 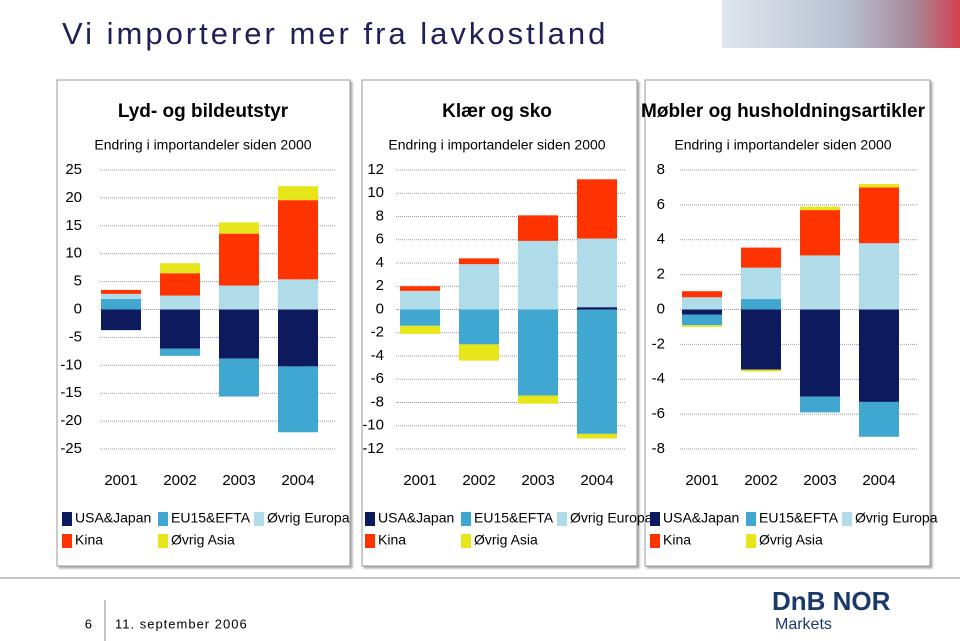 What do you see at coordinates (783, 111) in the screenshot?
I see `chart-title: Møbler og husholdningsartikler` at bounding box center [783, 111].